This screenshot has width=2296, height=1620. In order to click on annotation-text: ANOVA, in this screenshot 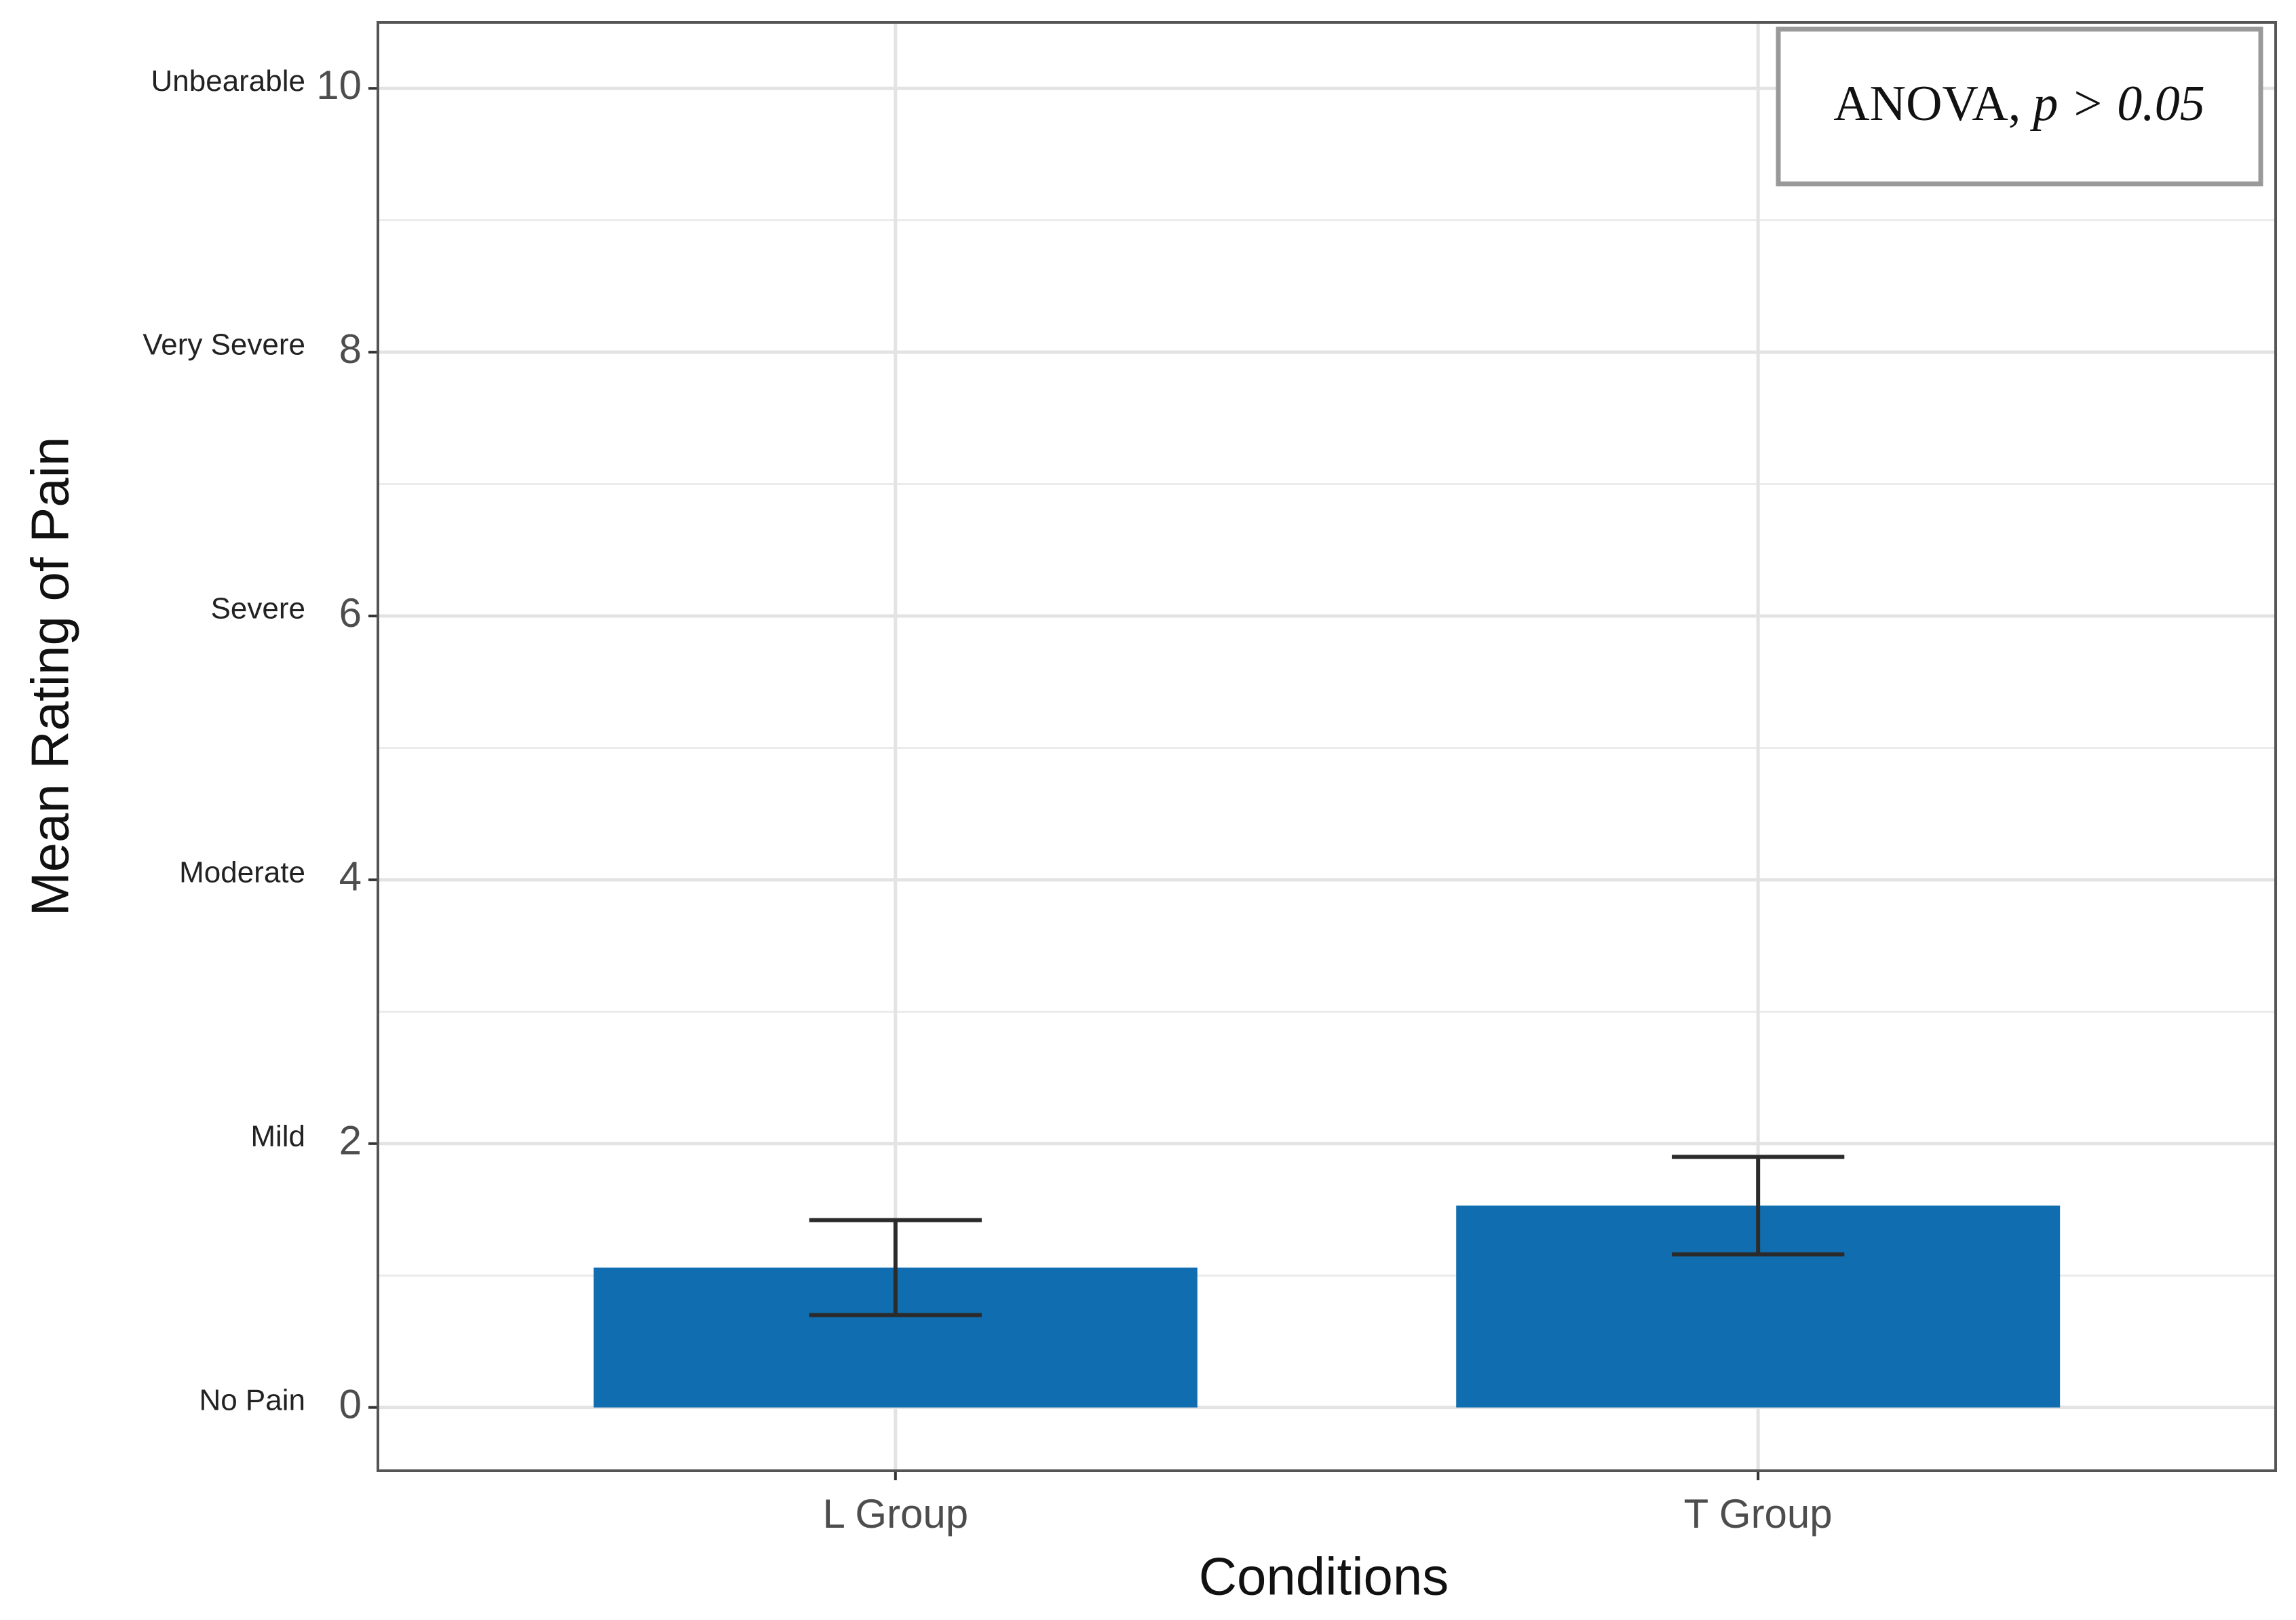, I will do `click(1927, 104)`.